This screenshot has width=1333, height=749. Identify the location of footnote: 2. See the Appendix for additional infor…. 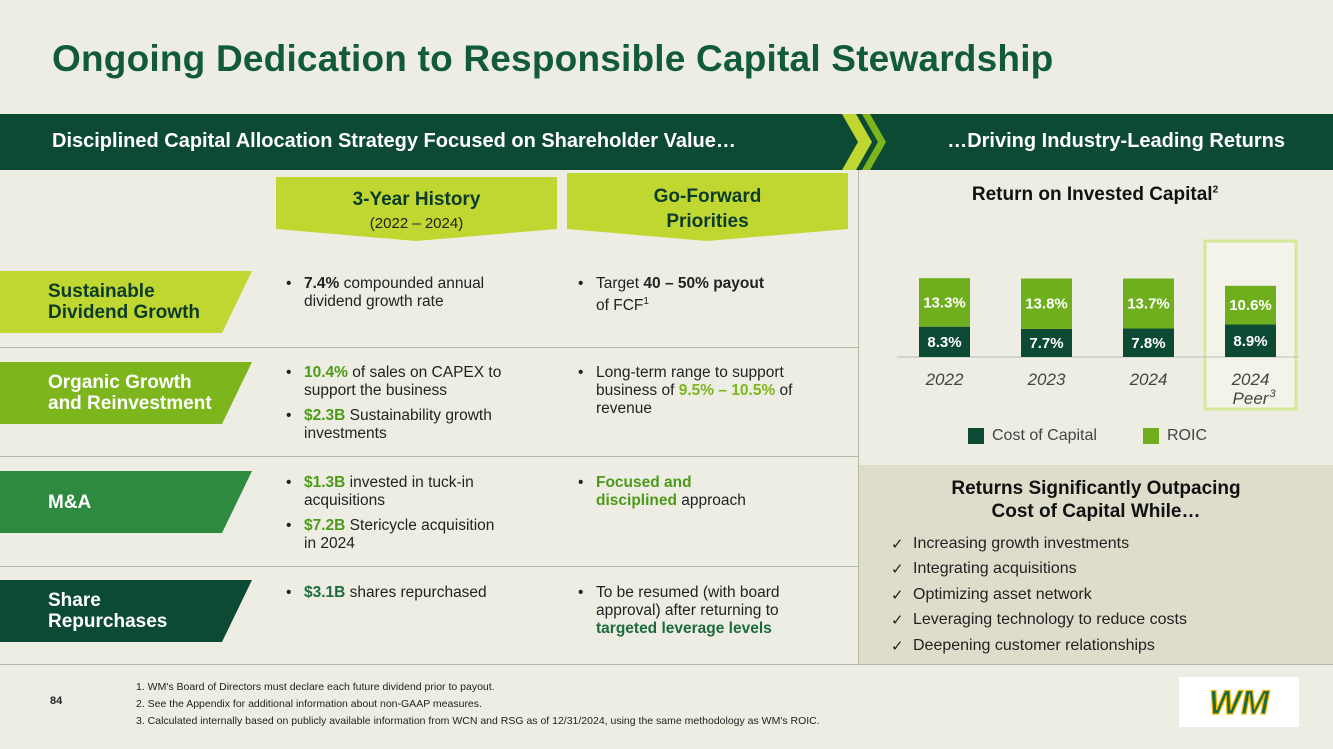
(309, 704).